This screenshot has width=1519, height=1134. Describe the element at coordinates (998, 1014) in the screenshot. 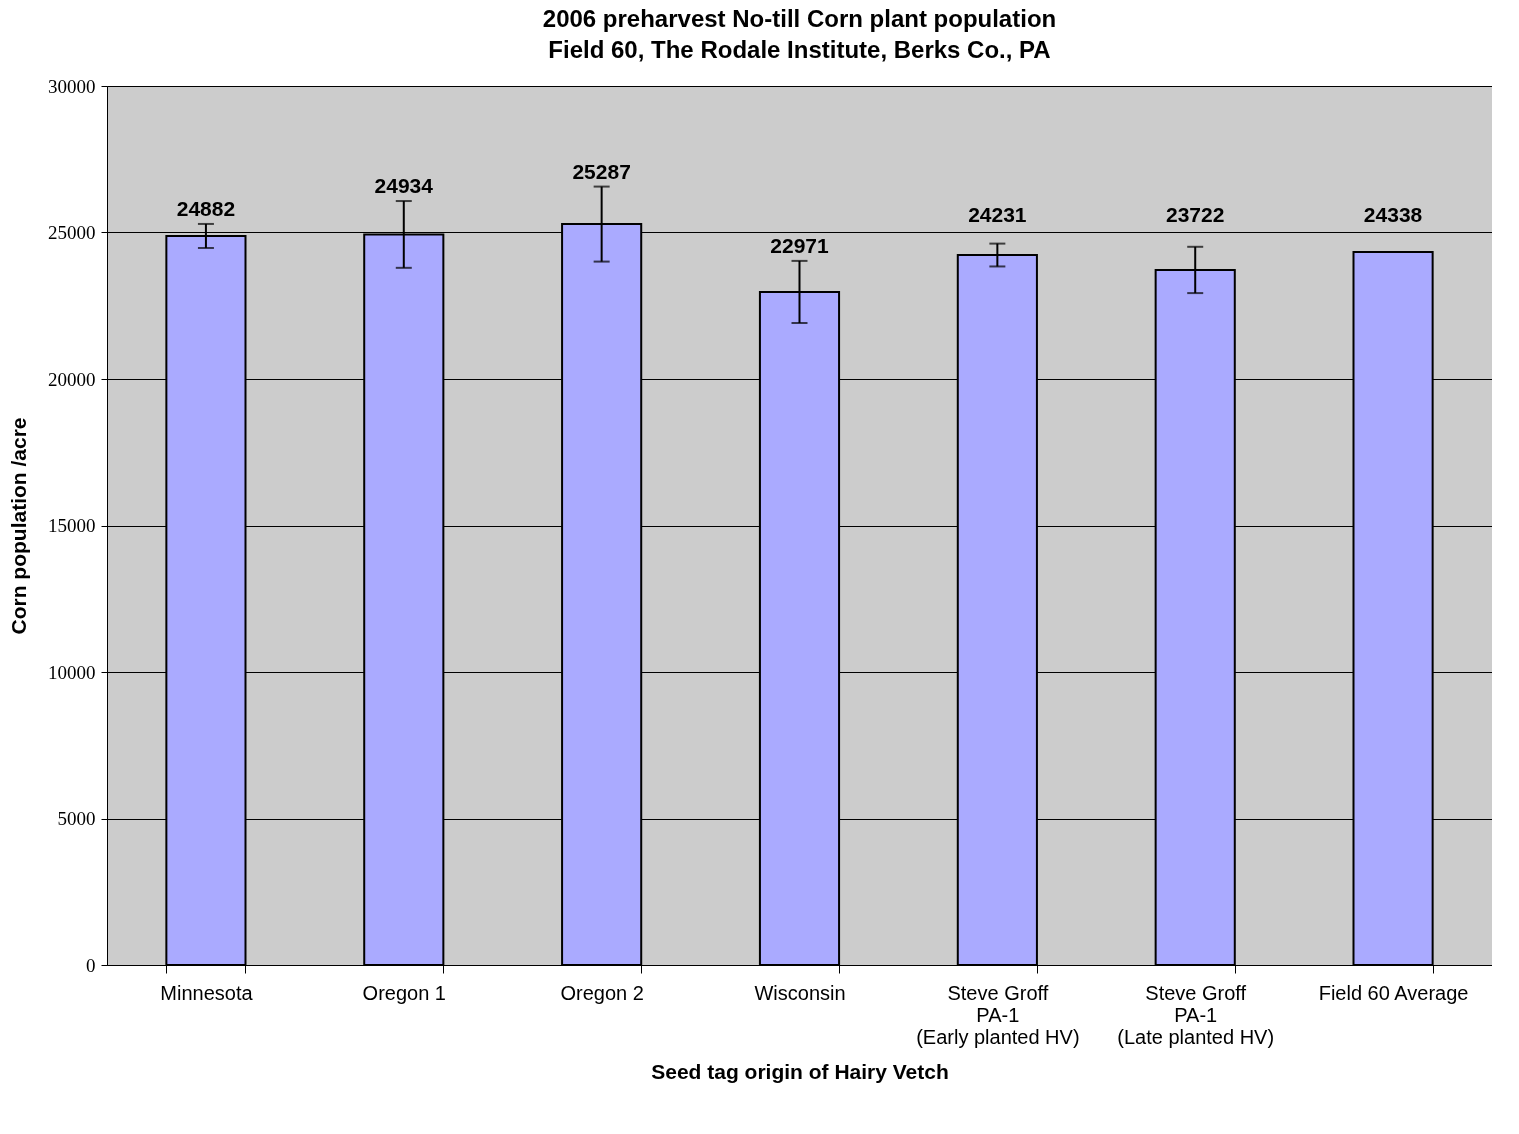

I see `x-tick-label: Steve Groff PA-1 (Early planted HV)` at that location.